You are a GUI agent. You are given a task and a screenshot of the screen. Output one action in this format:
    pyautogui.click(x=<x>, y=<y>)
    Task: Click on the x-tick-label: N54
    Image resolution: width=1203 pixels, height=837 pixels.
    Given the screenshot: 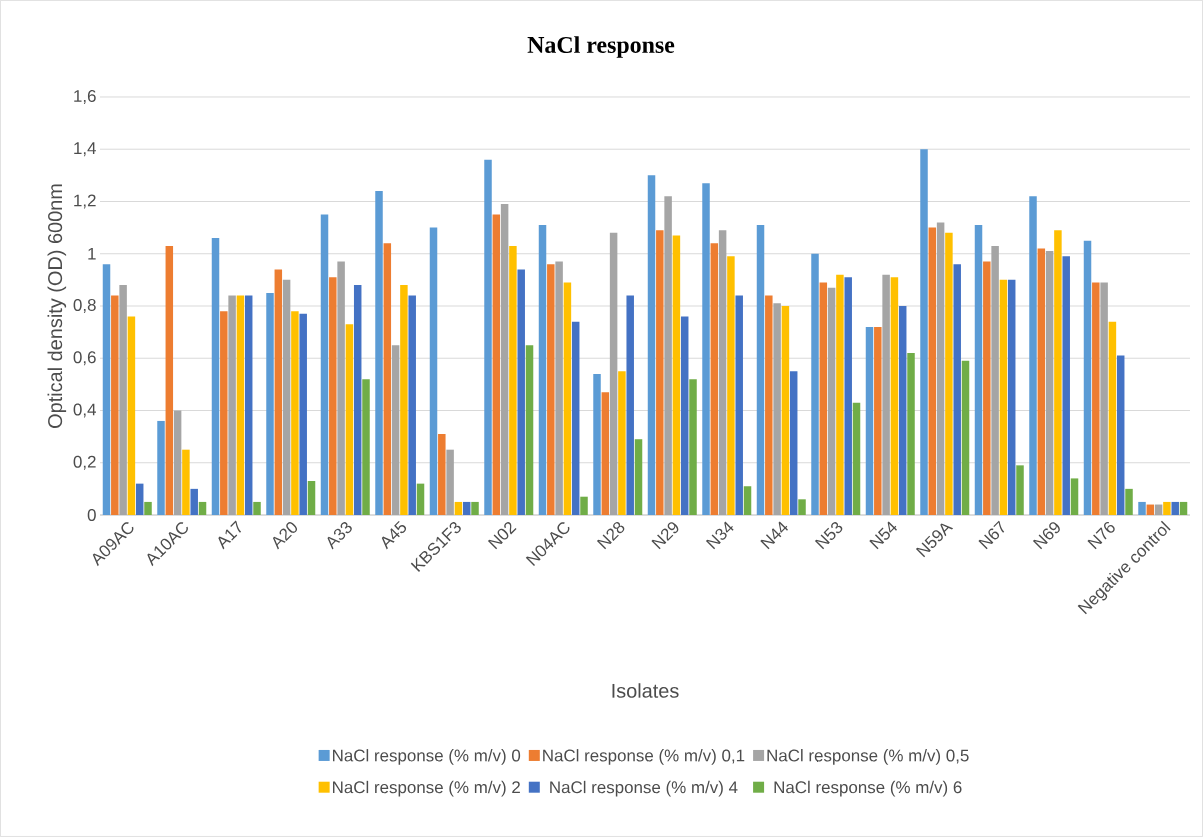 What is the action you would take?
    pyautogui.click(x=883, y=535)
    